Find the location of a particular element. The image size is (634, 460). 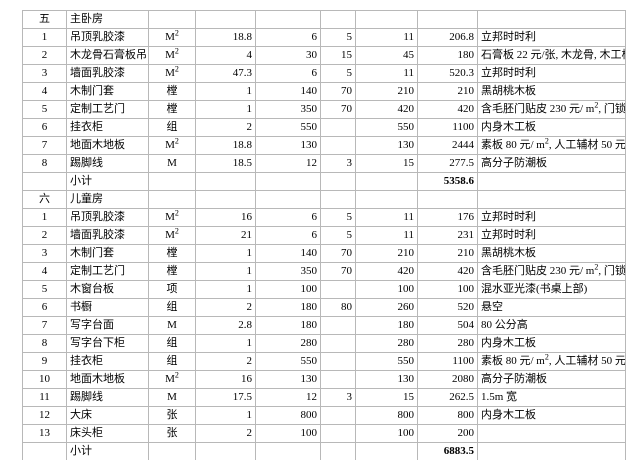

cell-no: 7 is located at coordinates (44, 145).